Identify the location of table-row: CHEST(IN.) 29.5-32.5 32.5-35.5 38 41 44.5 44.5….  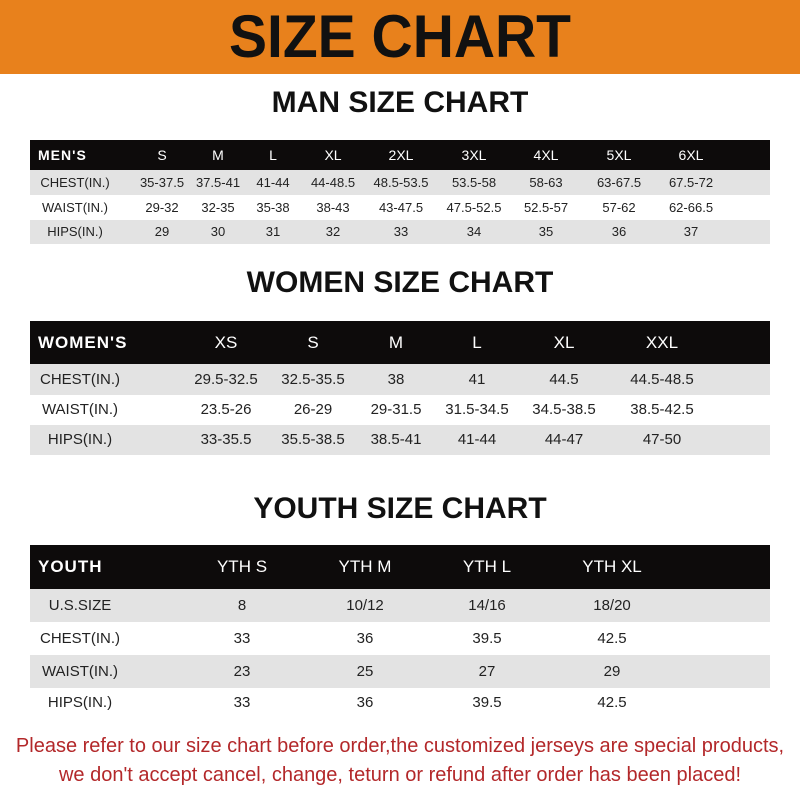
(400, 379).